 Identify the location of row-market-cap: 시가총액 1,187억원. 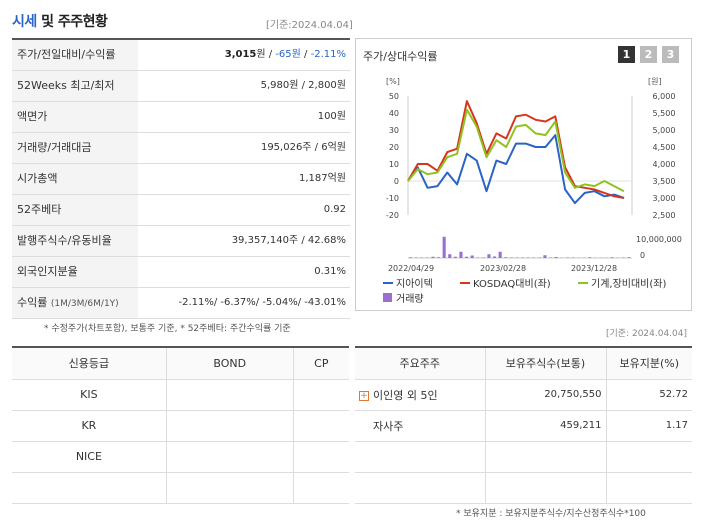
(181, 179).